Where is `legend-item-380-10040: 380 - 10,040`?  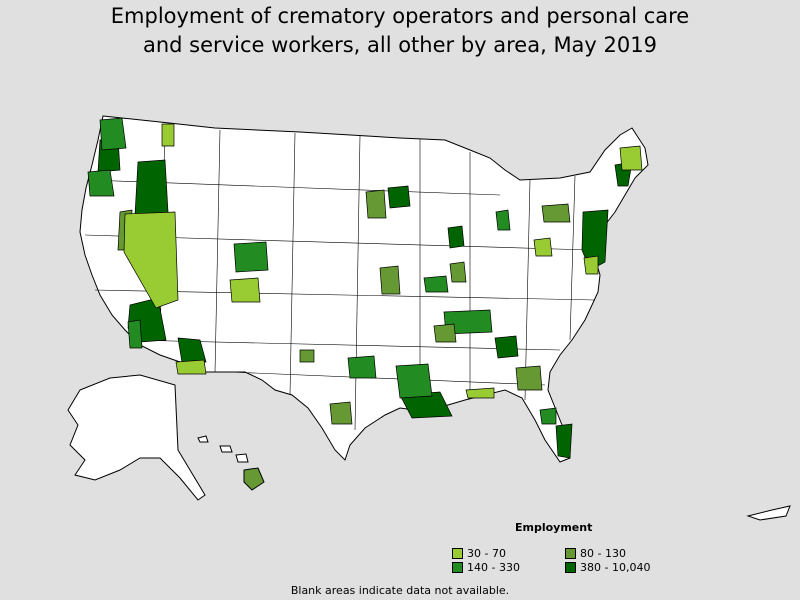
legend-item-380-10040: 380 - 10,040 is located at coordinates (607, 567).